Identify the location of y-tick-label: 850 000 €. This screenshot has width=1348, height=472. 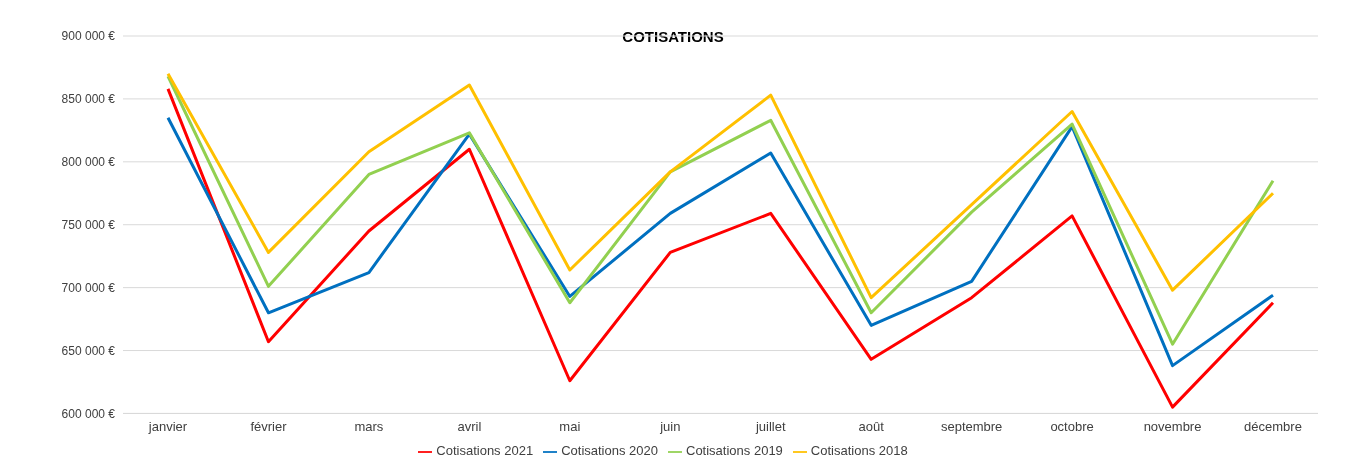
(88, 99).